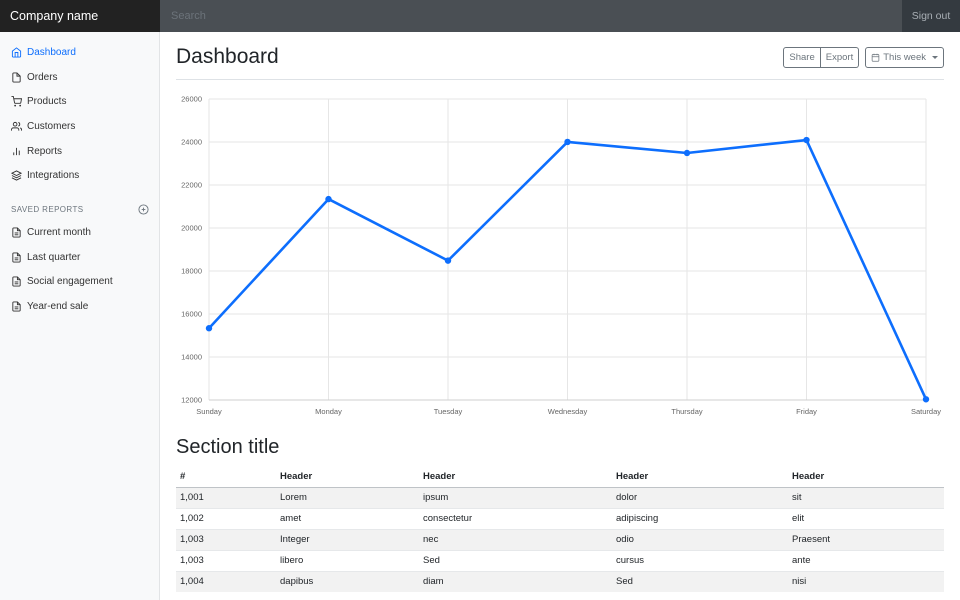  What do you see at coordinates (328, 411) in the screenshot?
I see `x-tick-label: Monday` at bounding box center [328, 411].